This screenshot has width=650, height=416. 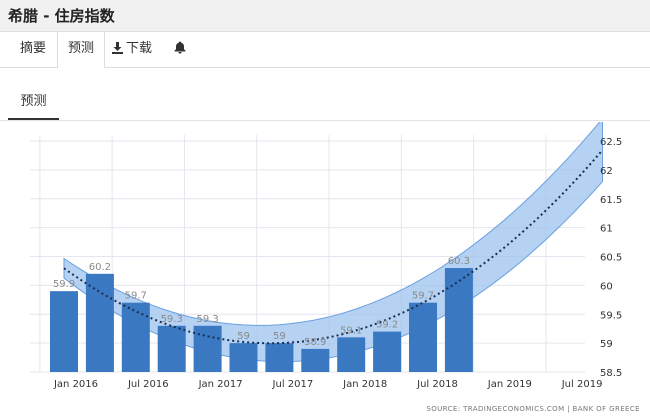 I want to click on x-tick-label: Jan 2016, so click(x=75, y=384).